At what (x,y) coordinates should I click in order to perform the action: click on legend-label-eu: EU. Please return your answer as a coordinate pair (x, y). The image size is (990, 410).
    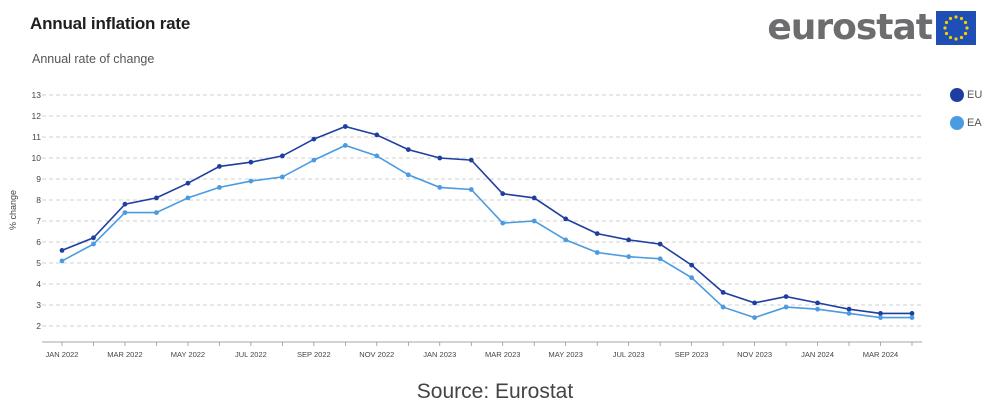
    Looking at the image, I should click on (975, 95).